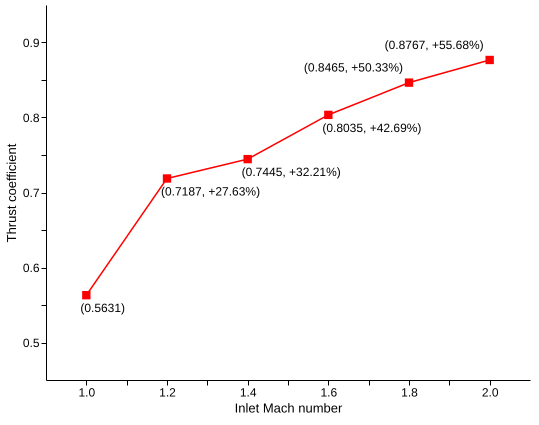 This screenshot has height=425, width=539. Describe the element at coordinates (434, 45) in the screenshot. I see `data-label: (0.8767, +55.68%)` at that location.